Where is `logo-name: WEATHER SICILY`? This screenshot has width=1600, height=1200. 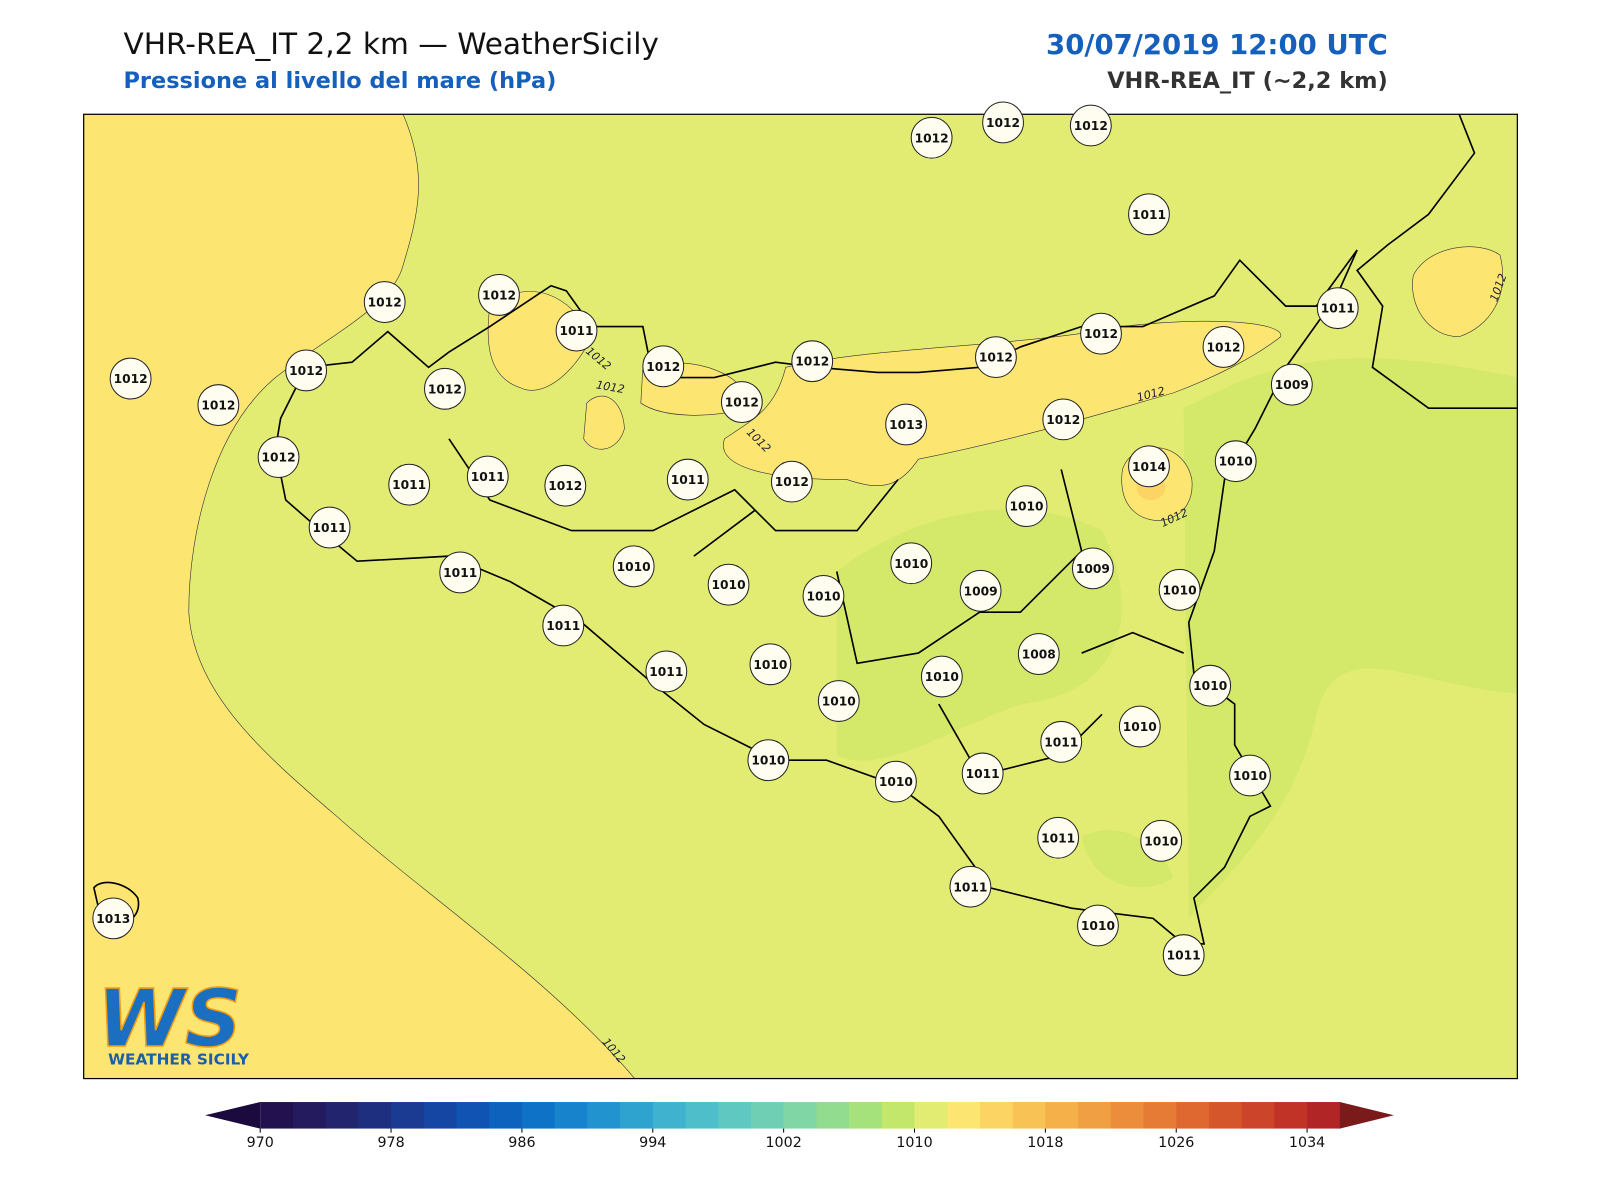
logo-name: WEATHER SICILY is located at coordinates (179, 1059).